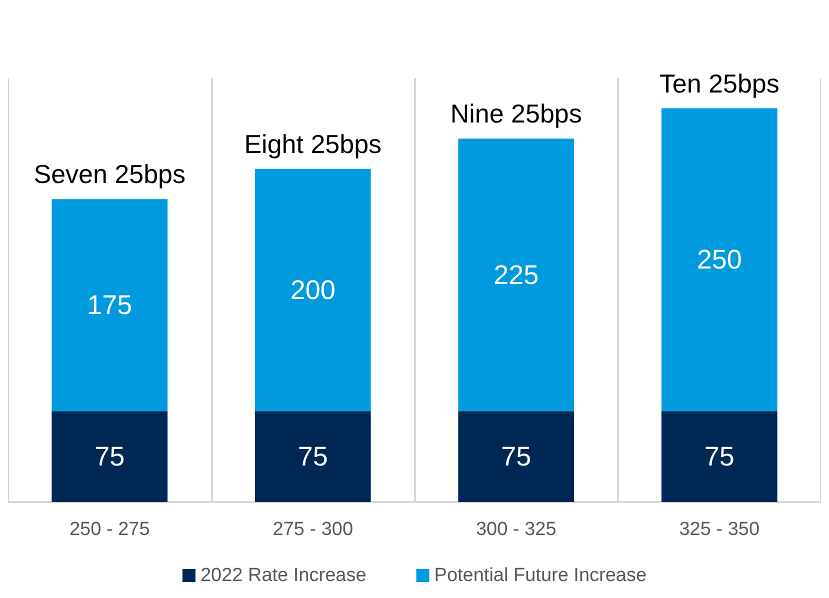  I want to click on total-label: Ten 25bps, so click(719, 83).